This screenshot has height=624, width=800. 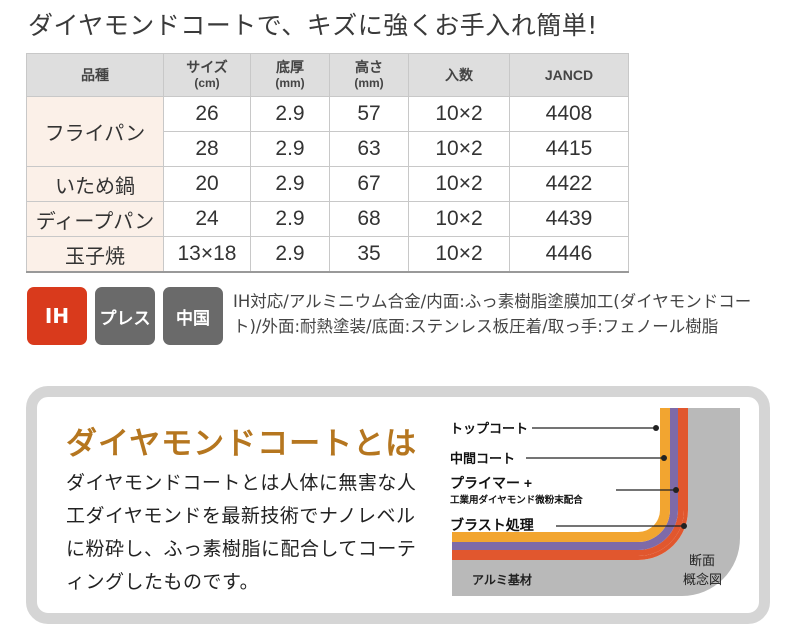 I want to click on china-badge: 中国, so click(x=193, y=316).